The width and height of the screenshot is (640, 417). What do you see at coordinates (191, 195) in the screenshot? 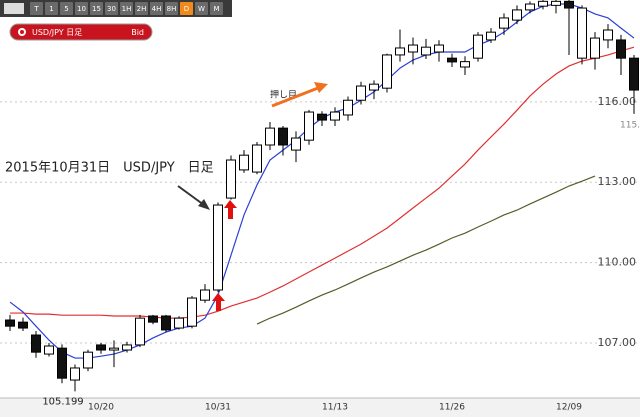
I see `pointer-arrow` at bounding box center [191, 195].